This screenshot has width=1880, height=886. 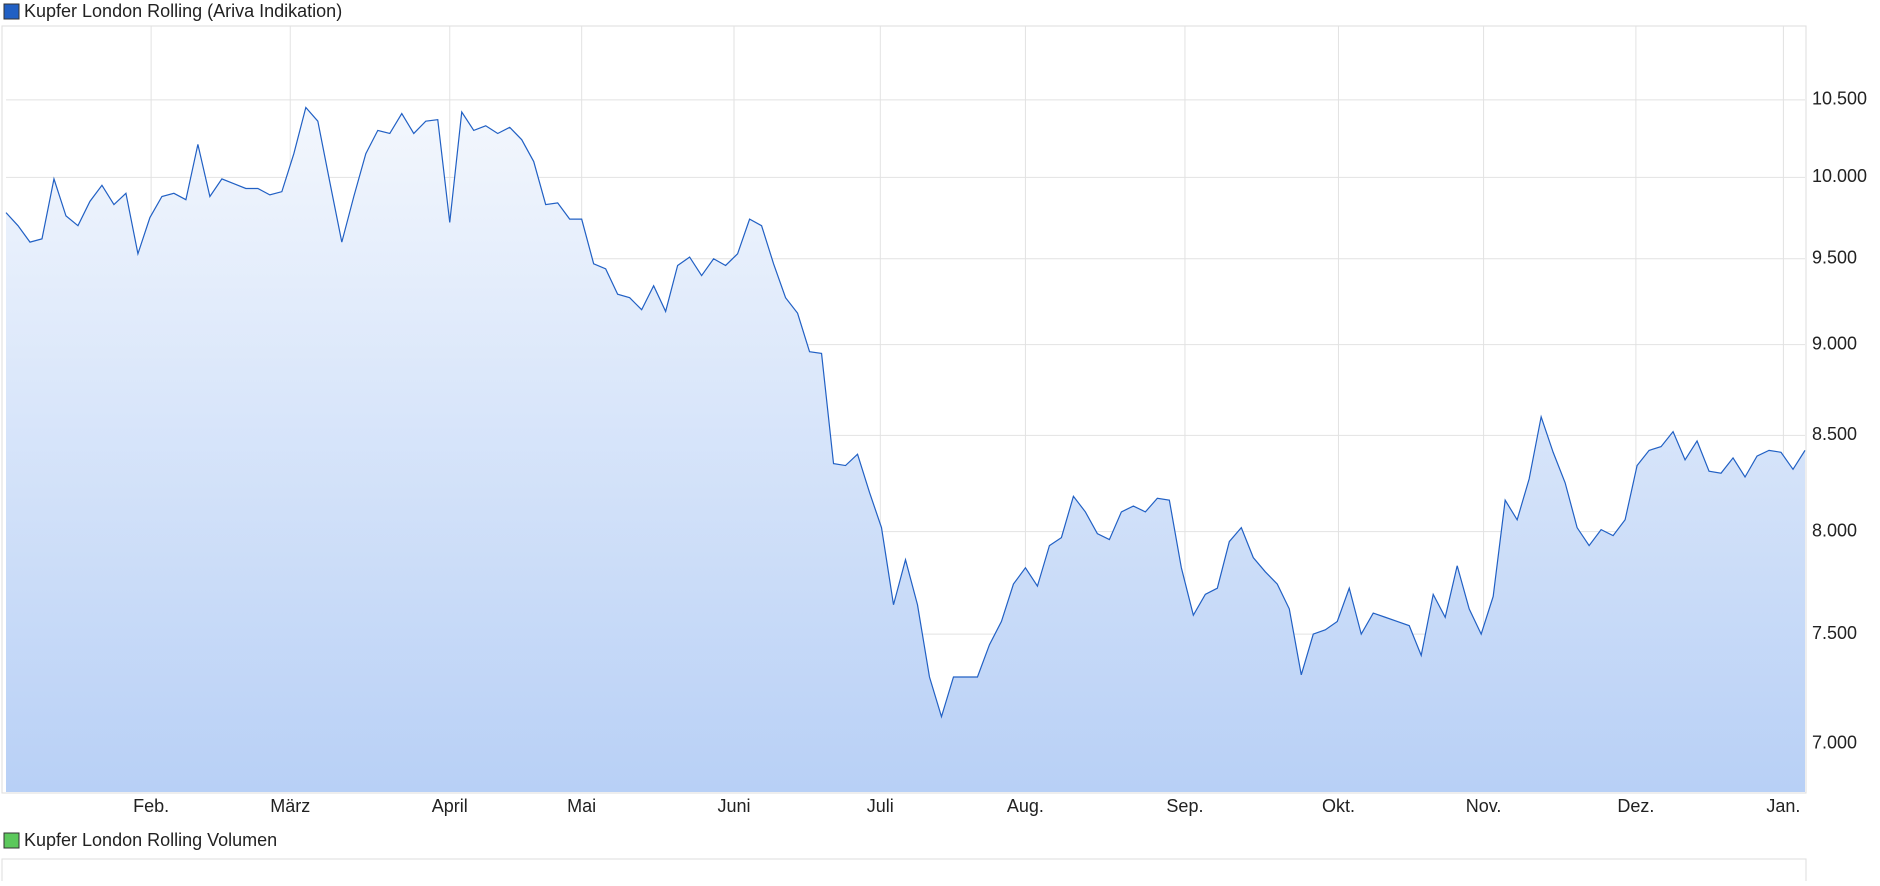 I want to click on x-tick-label: Okt., so click(x=1338, y=806).